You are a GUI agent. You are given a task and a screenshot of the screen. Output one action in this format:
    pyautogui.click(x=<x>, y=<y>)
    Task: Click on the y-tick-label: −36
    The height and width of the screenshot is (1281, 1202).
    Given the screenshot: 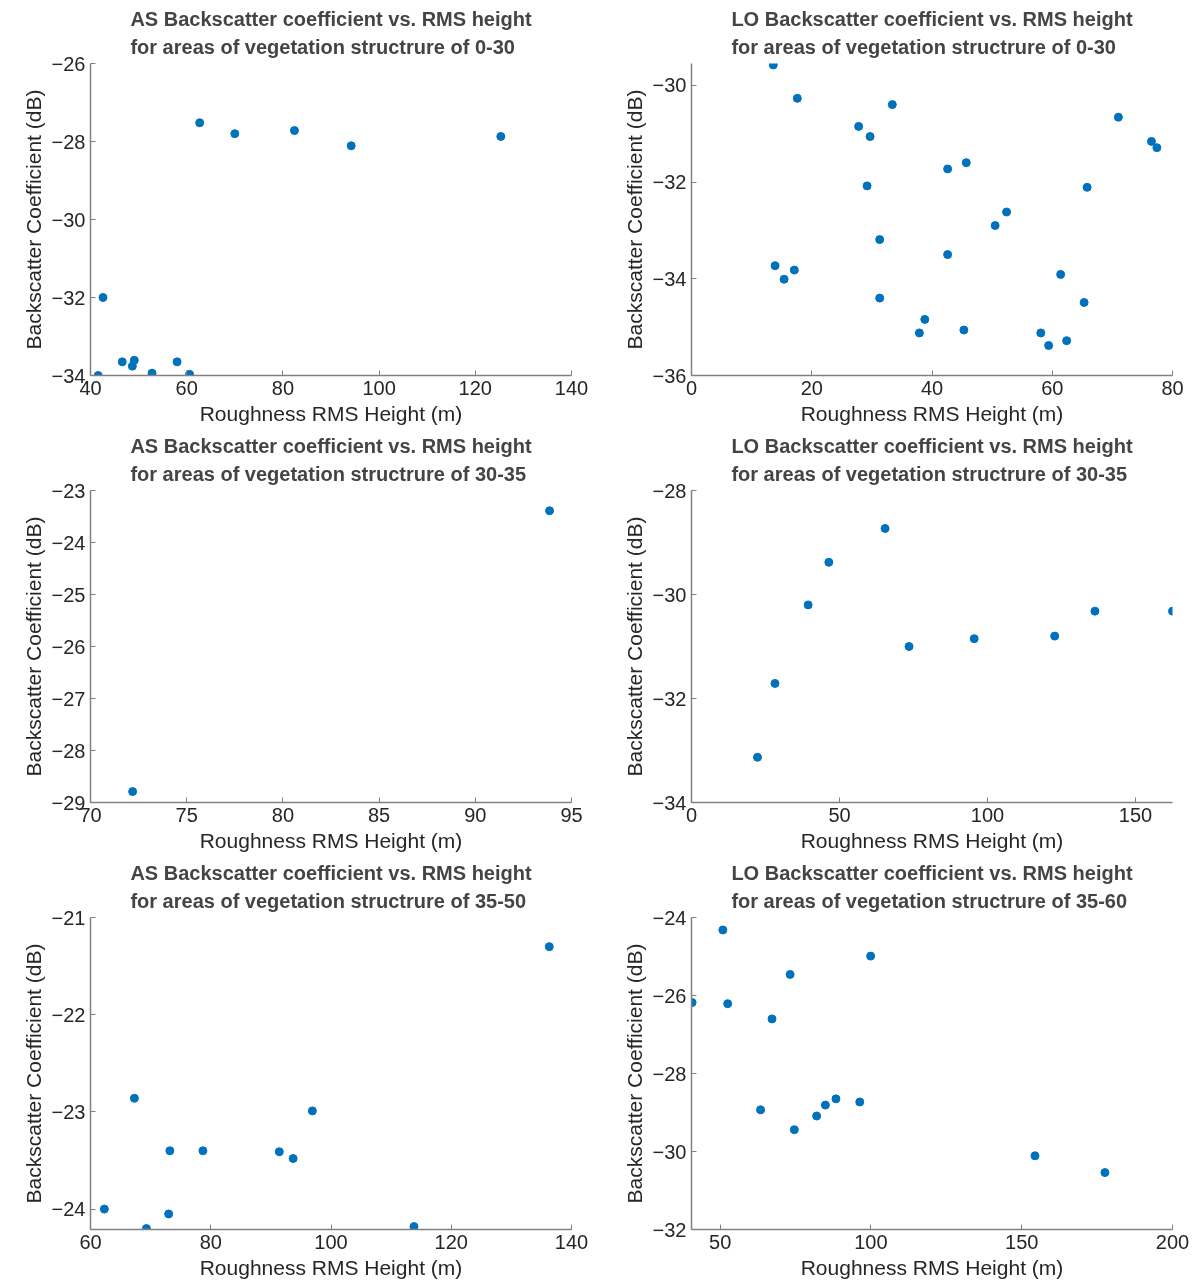 What is the action you would take?
    pyautogui.click(x=669, y=375)
    